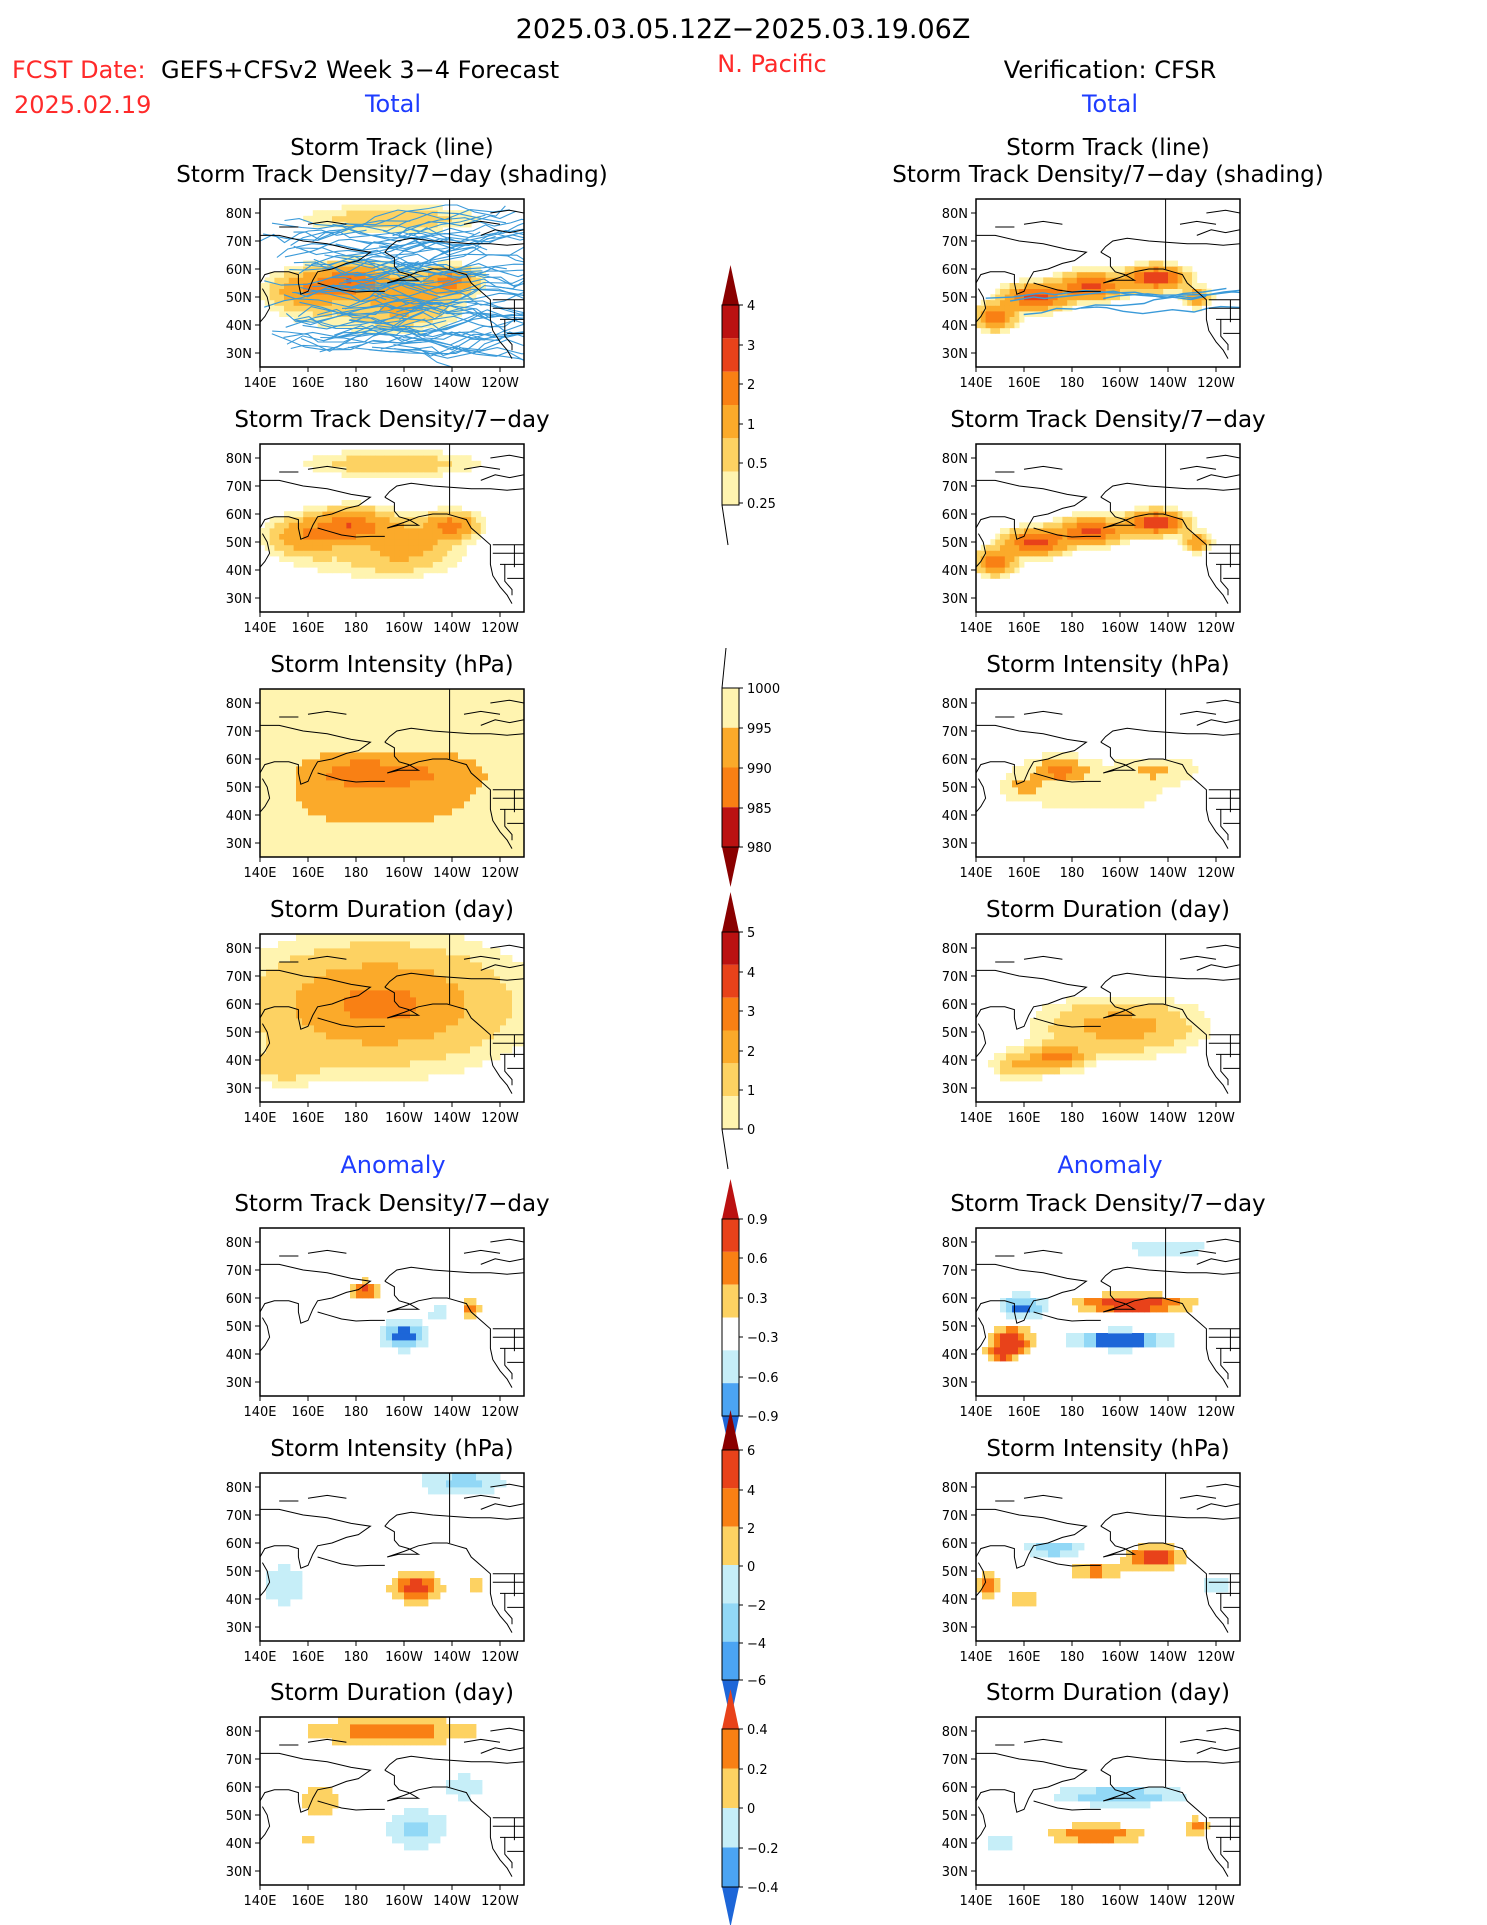 This screenshot has width=1487, height=1925. I want to click on lon-tick-label: 180, so click(1072, 628).